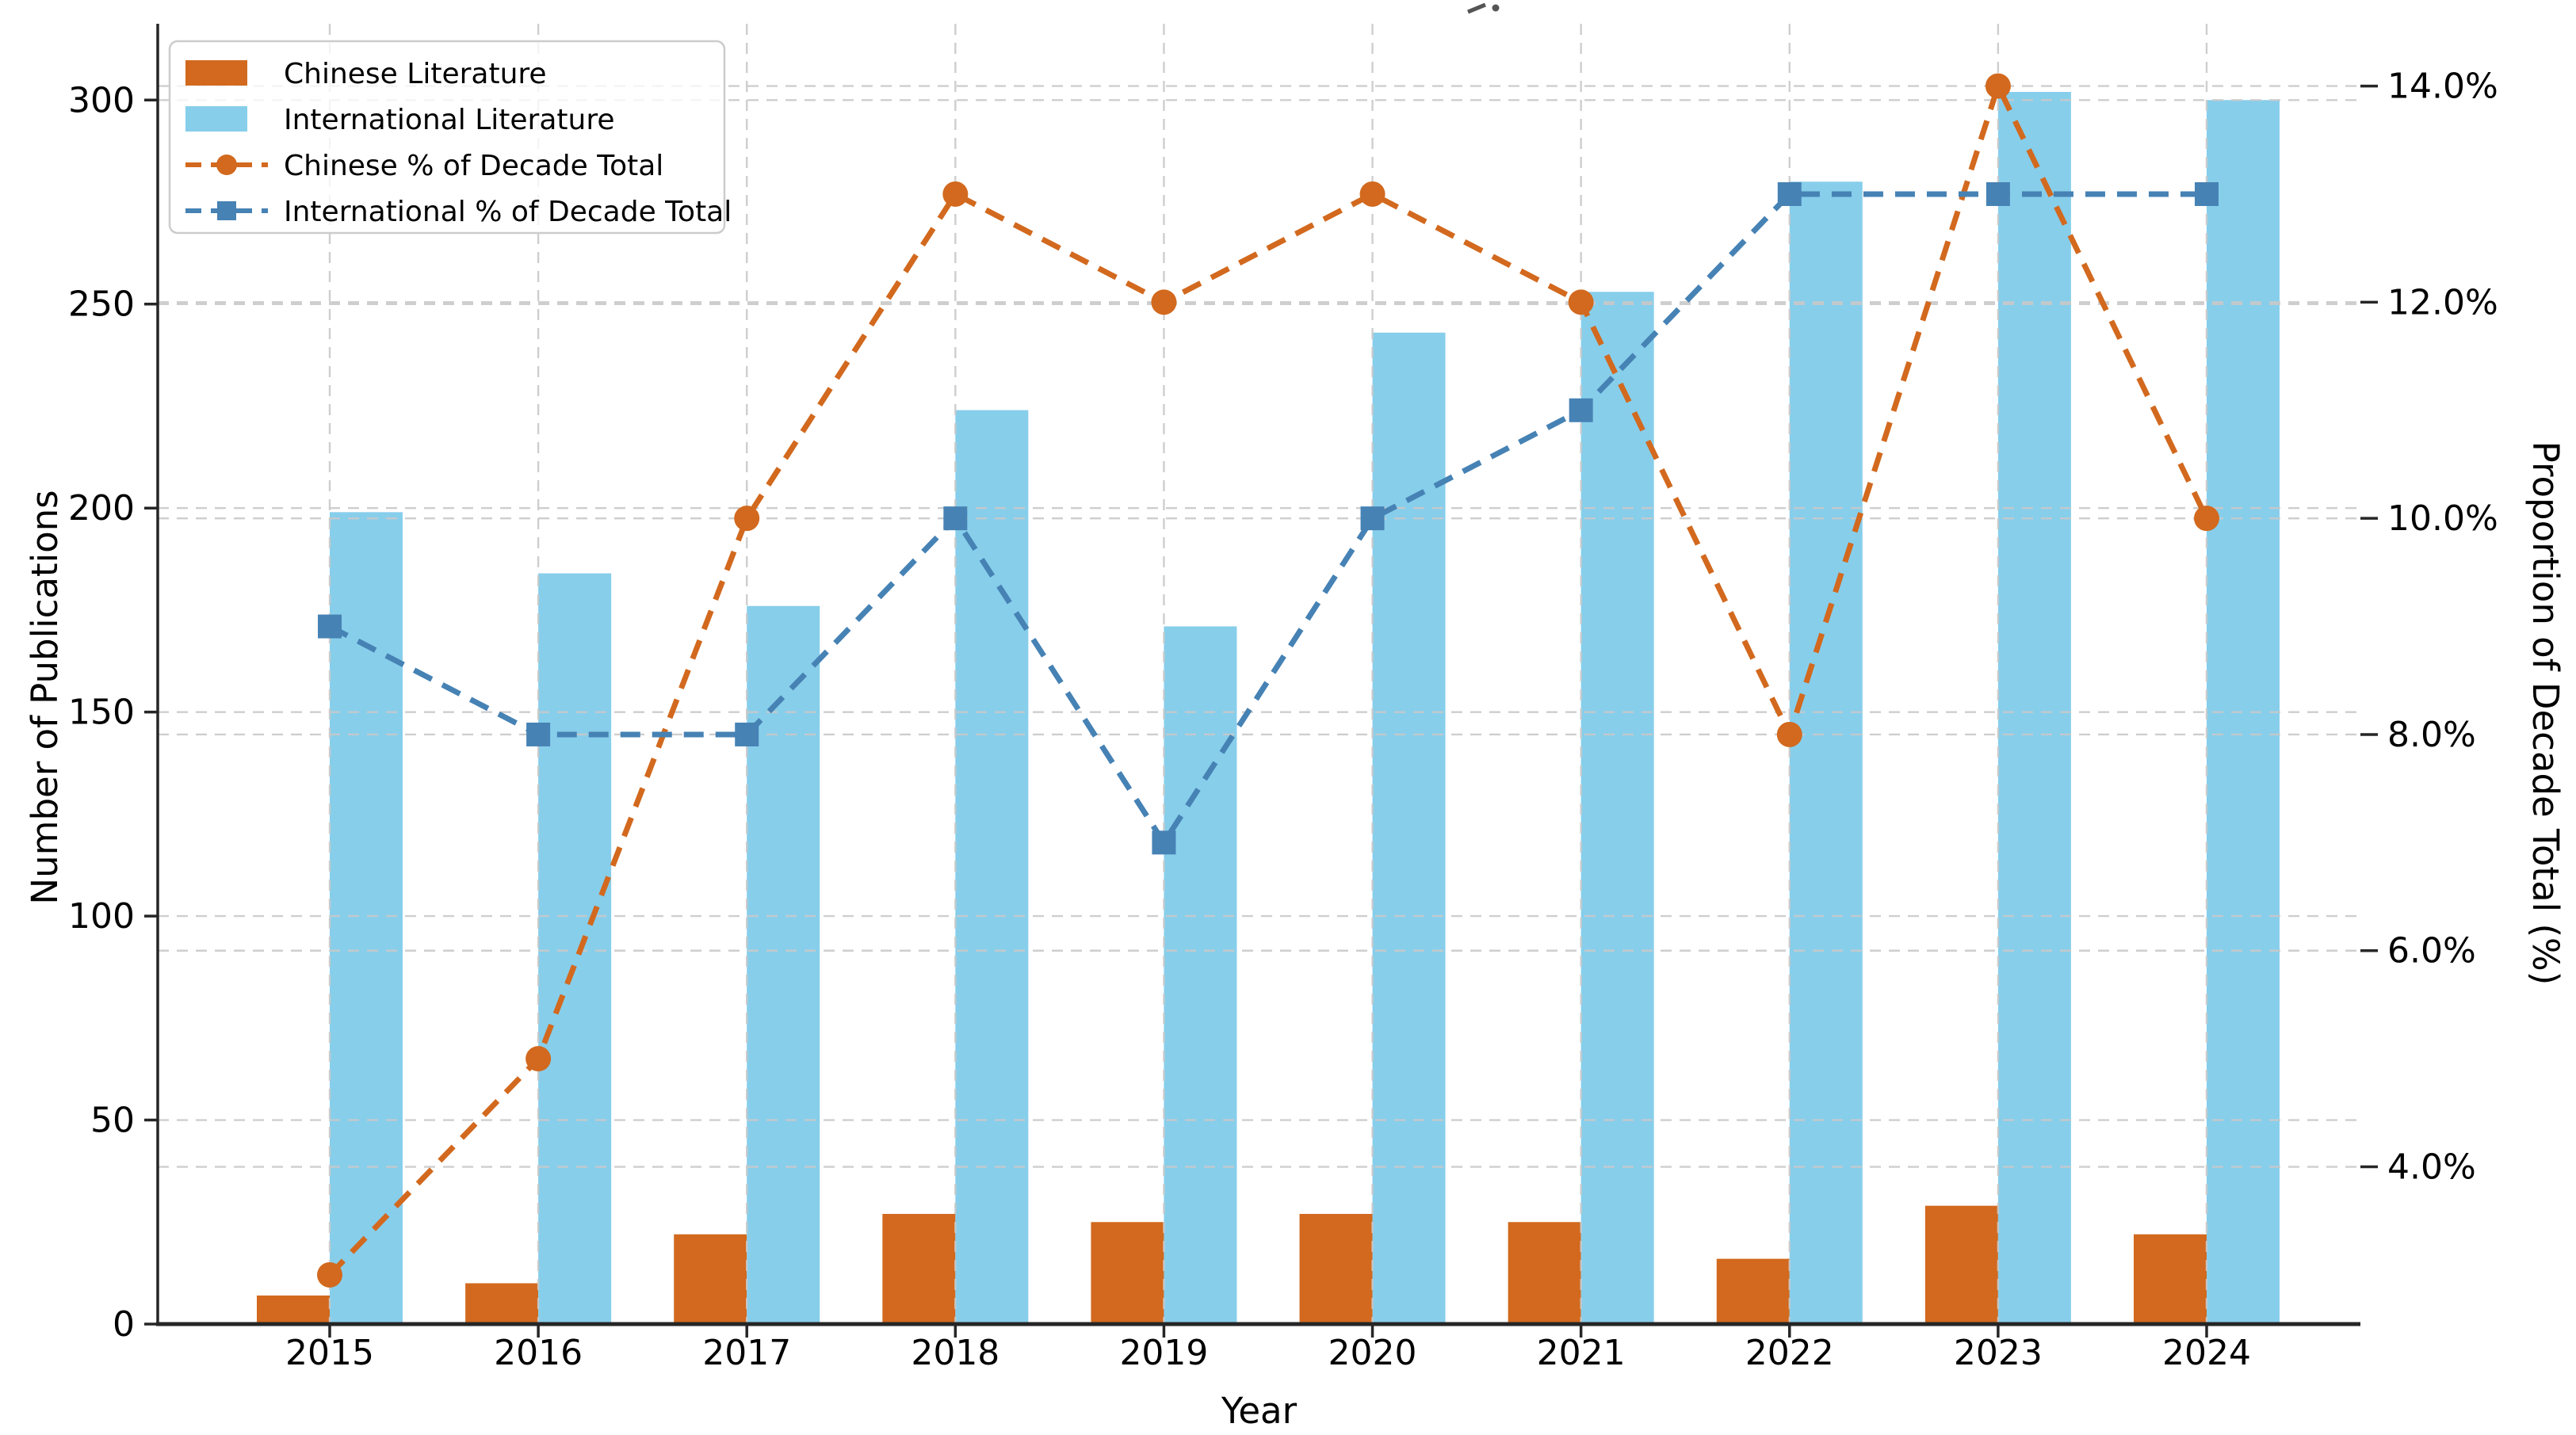  I want to click on top-edge-artifact, so click(1483, 8).